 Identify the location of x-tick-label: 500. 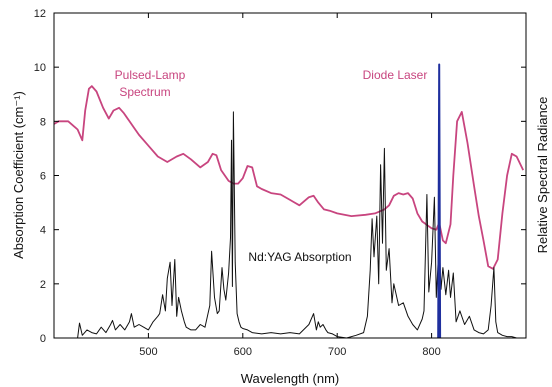
(148, 352).